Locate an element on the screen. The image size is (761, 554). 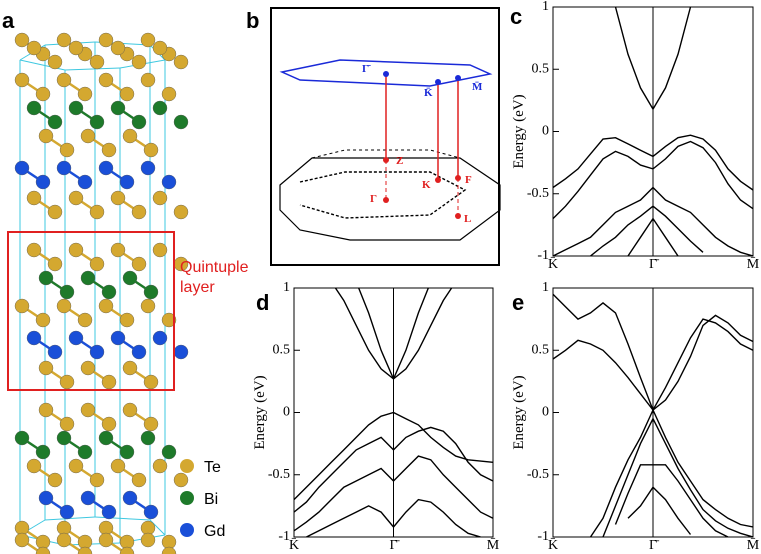
point-label: K̄ is located at coordinates (428, 93).